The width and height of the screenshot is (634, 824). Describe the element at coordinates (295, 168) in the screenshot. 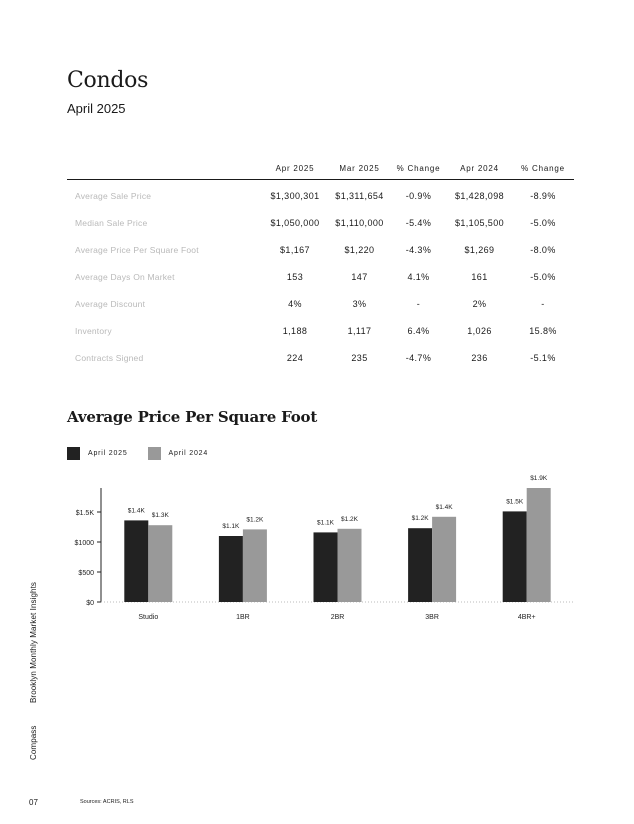

I see `column-header-apr-2025: Apr 2025` at that location.